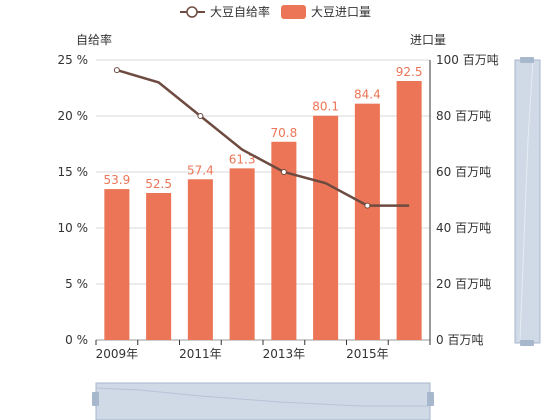  I want to click on y-left-tick-label: 15 %, so click(73, 172).